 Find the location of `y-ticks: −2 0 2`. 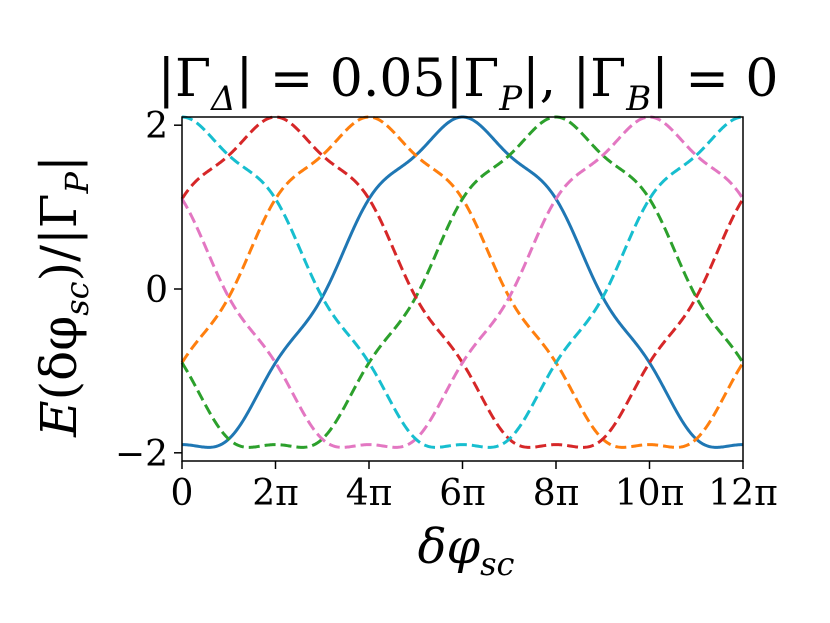

y-ticks: −2 0 2 is located at coordinates (148, 290).